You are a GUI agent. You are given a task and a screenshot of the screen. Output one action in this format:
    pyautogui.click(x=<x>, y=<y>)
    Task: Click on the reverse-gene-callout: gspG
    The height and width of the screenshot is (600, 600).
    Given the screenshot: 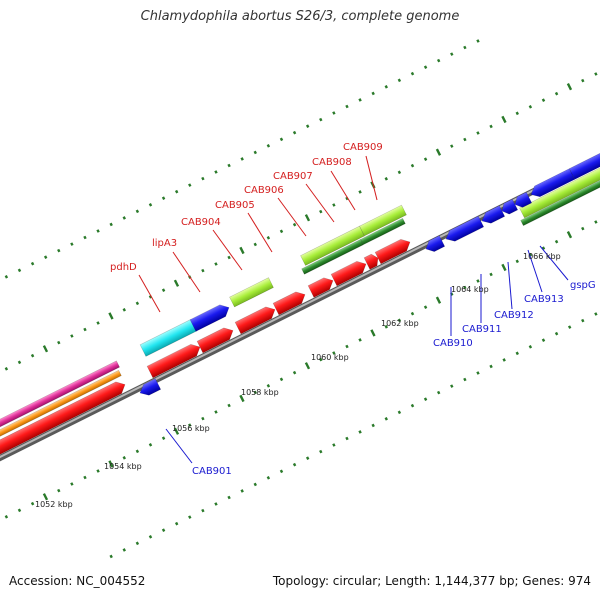 What is the action you would take?
    pyautogui.click(x=567, y=268)
    